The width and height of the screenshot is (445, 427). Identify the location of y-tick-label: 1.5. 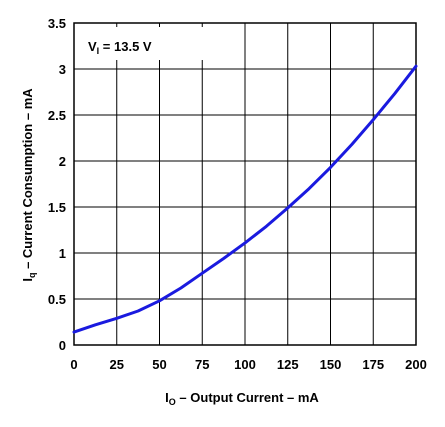
(57, 207).